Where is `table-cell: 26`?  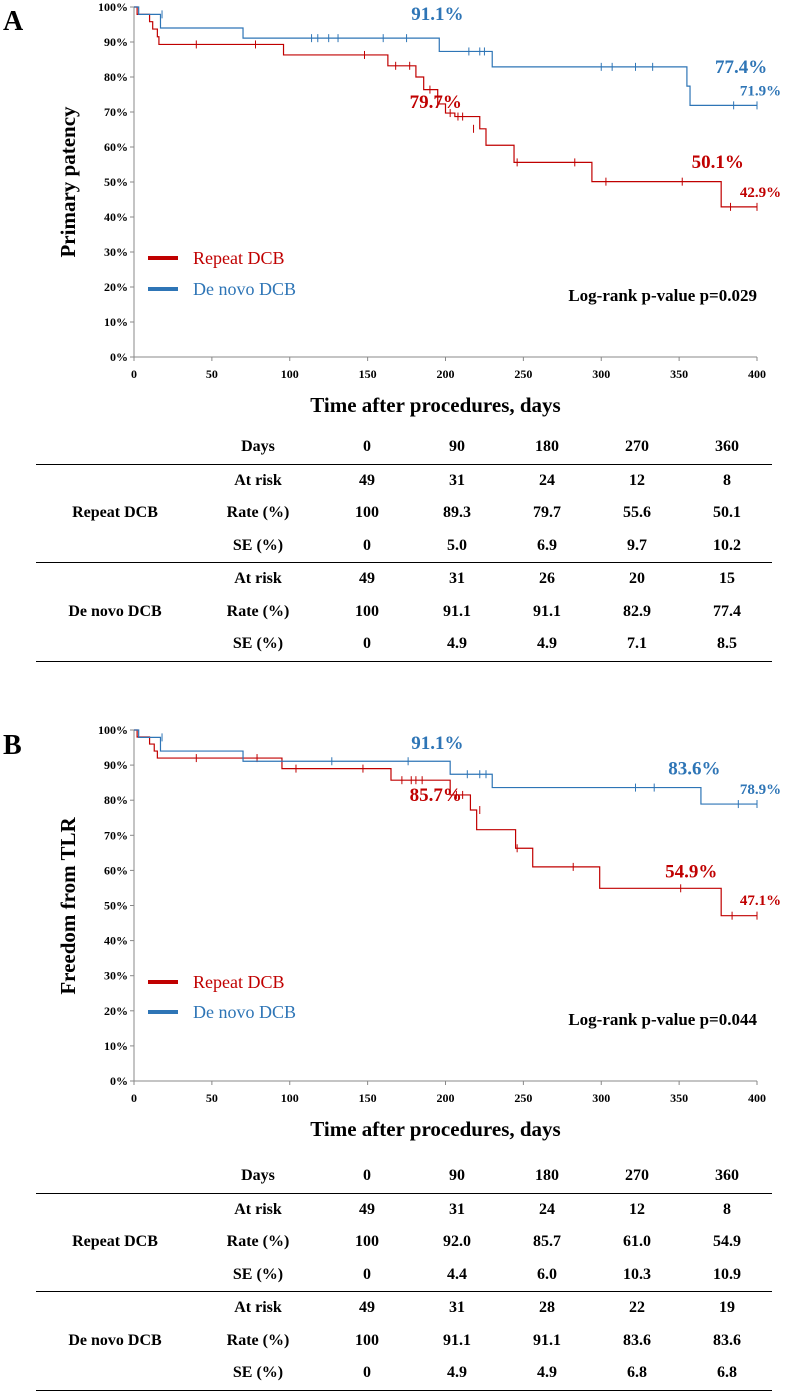
table-cell: 26 is located at coordinates (547, 579).